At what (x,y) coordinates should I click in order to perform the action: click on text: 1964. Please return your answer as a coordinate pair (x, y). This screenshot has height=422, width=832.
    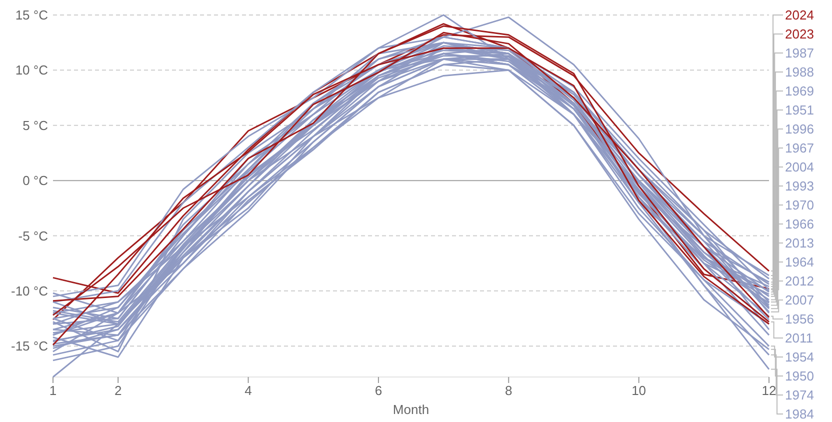
    Looking at the image, I should click on (799, 262).